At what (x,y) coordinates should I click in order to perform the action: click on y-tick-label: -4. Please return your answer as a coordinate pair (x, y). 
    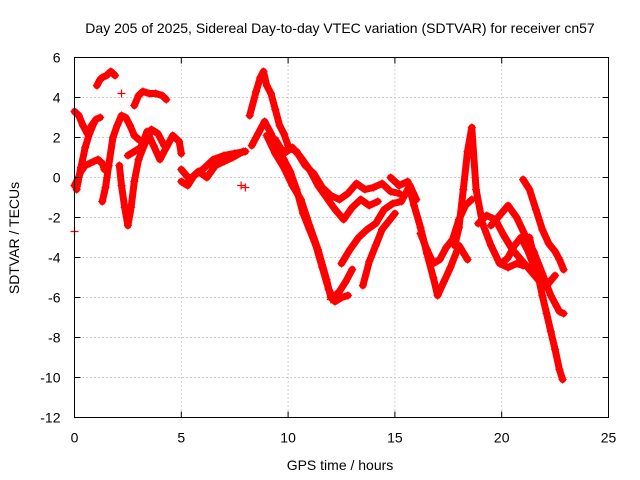
    Looking at the image, I should click on (54, 258).